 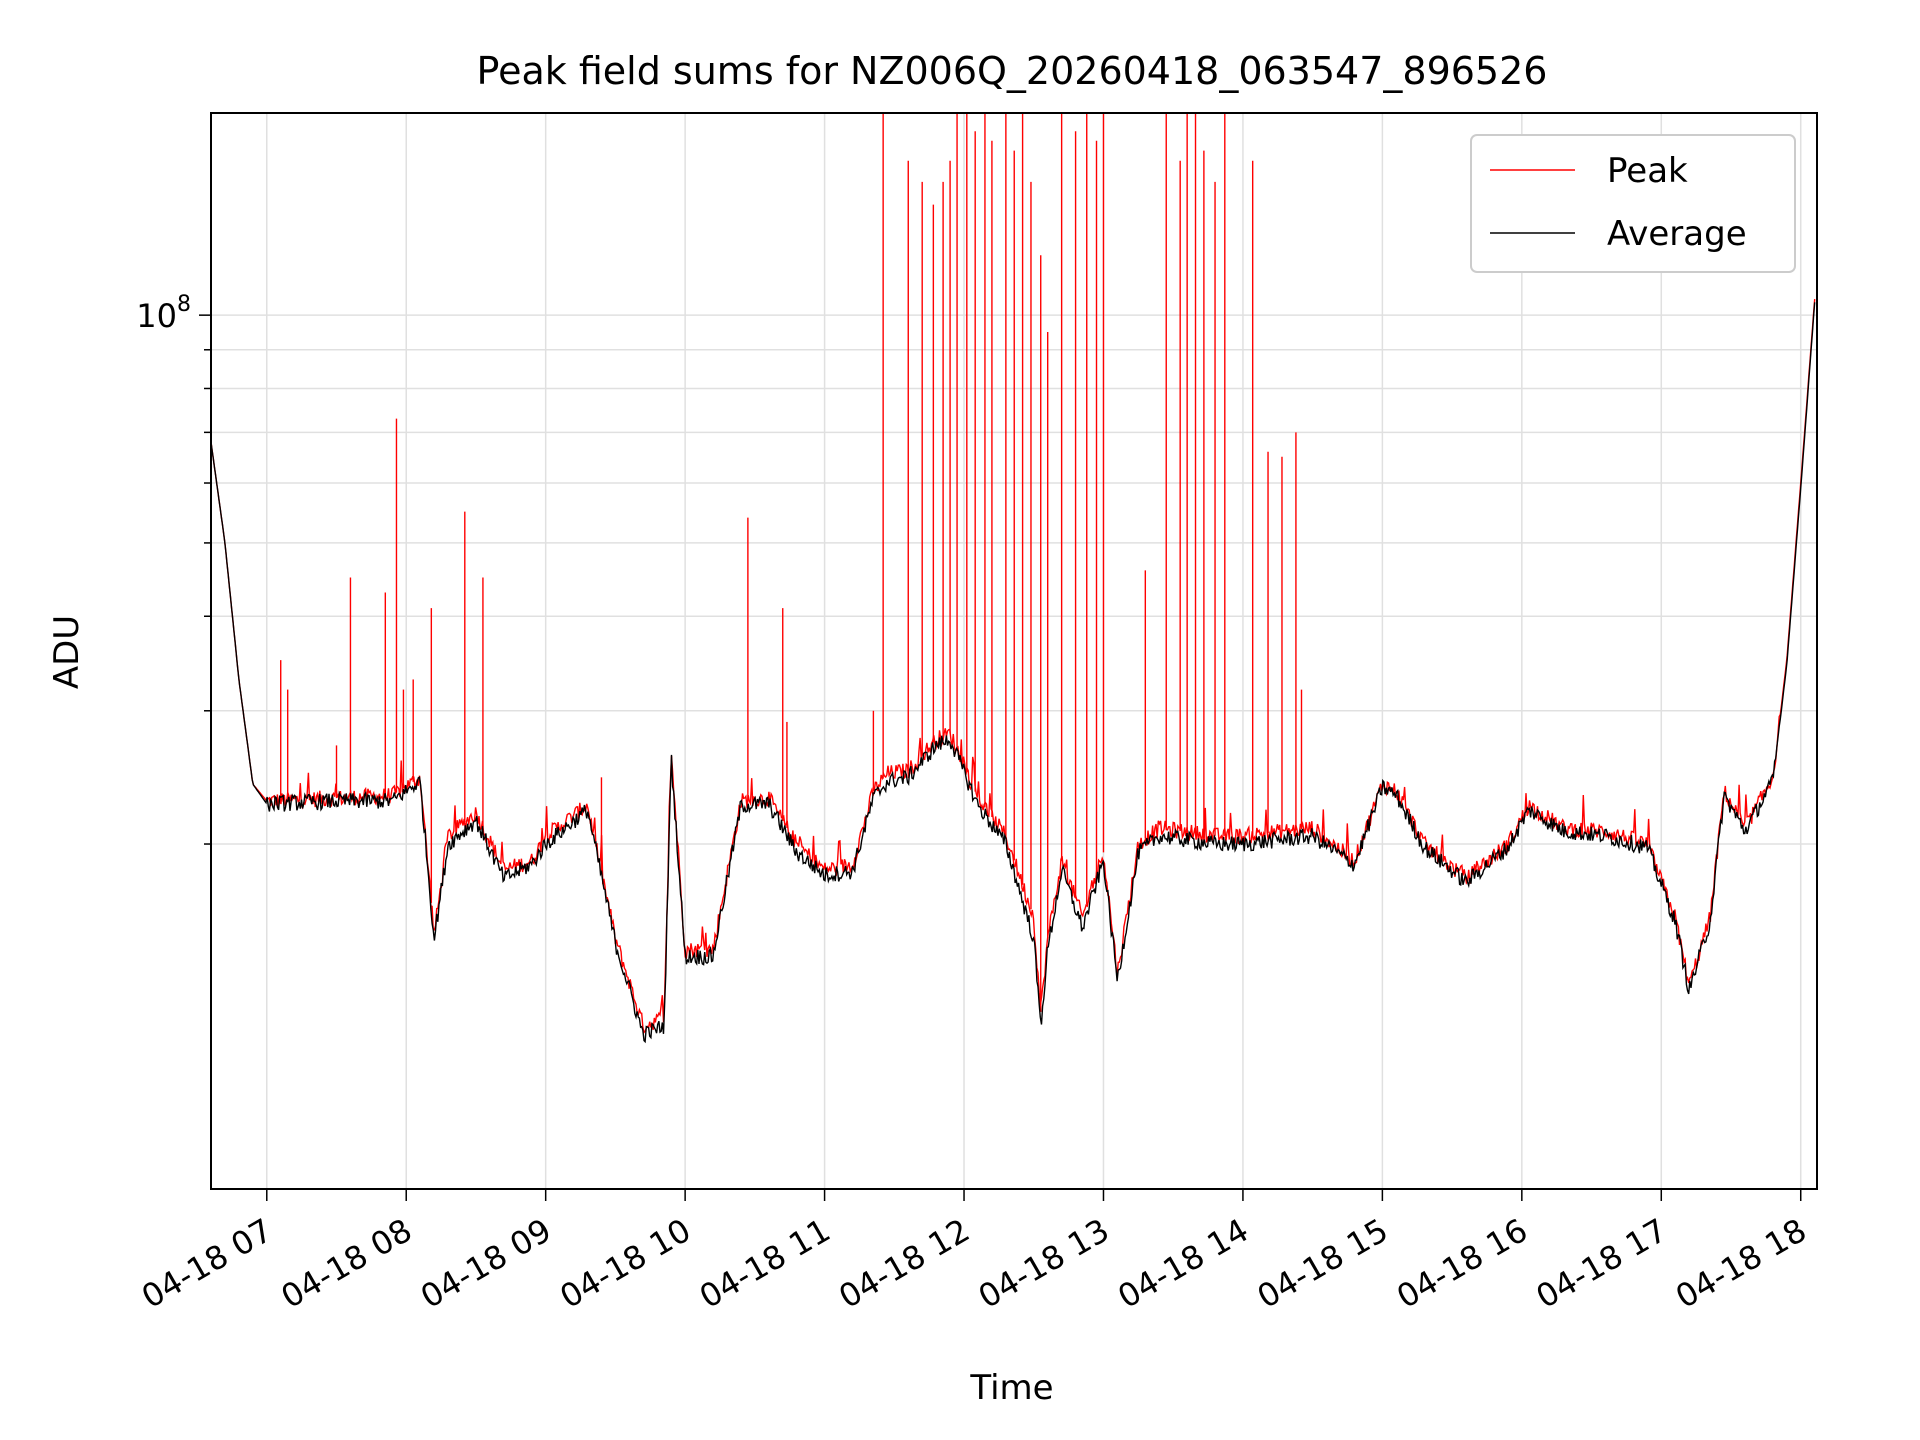 I want to click on x-tick-label: 04-18 18, so click(x=1741, y=1263).